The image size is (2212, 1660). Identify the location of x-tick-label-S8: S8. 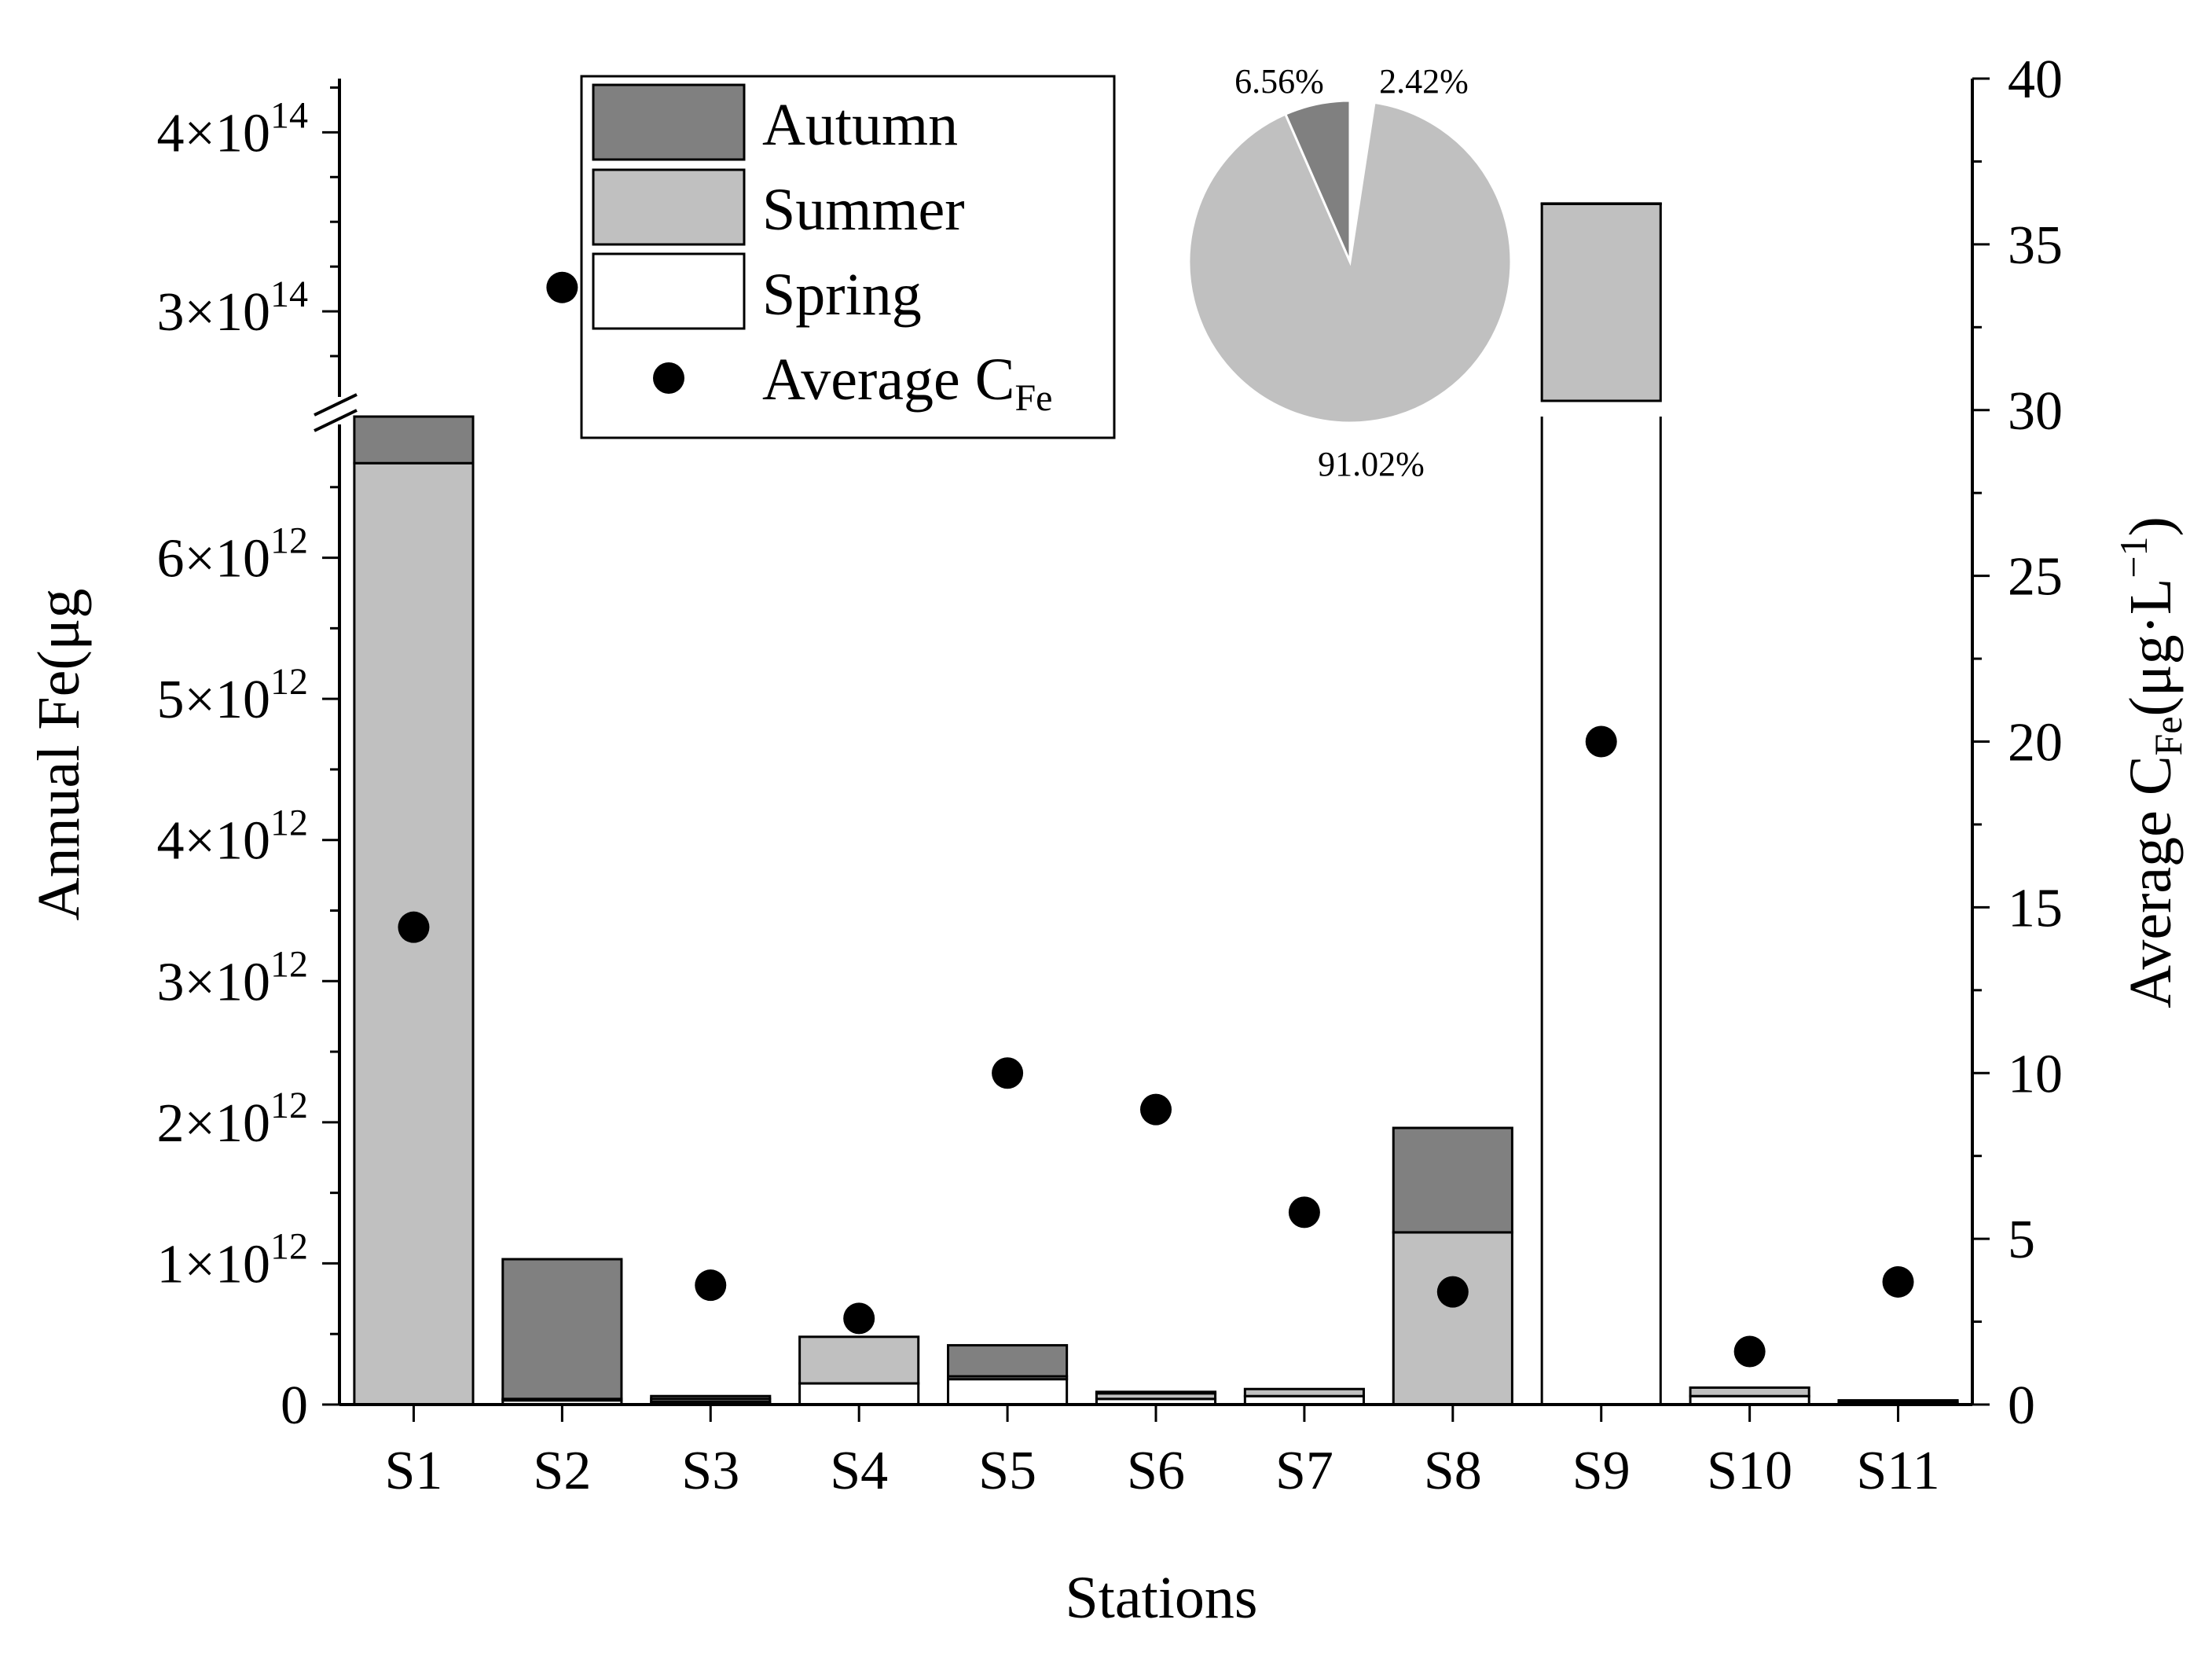
(1453, 1471).